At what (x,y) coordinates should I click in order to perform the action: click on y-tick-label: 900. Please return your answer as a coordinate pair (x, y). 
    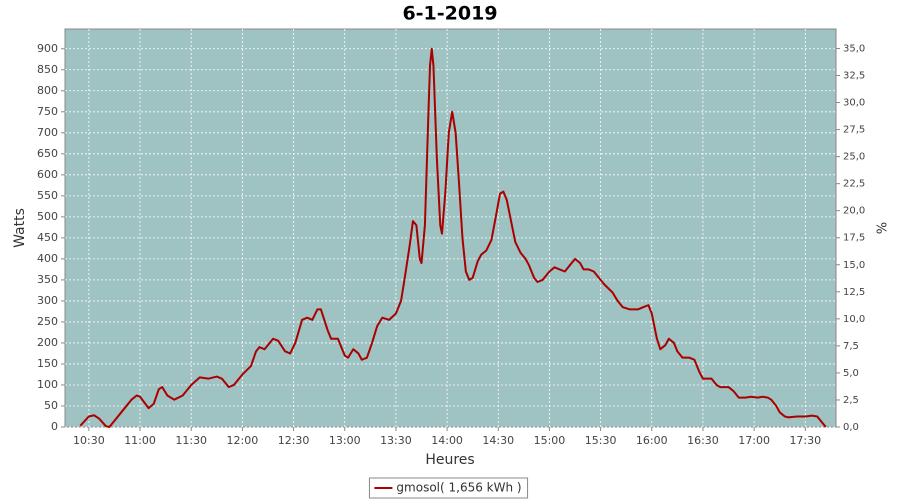
    Looking at the image, I should click on (47, 48).